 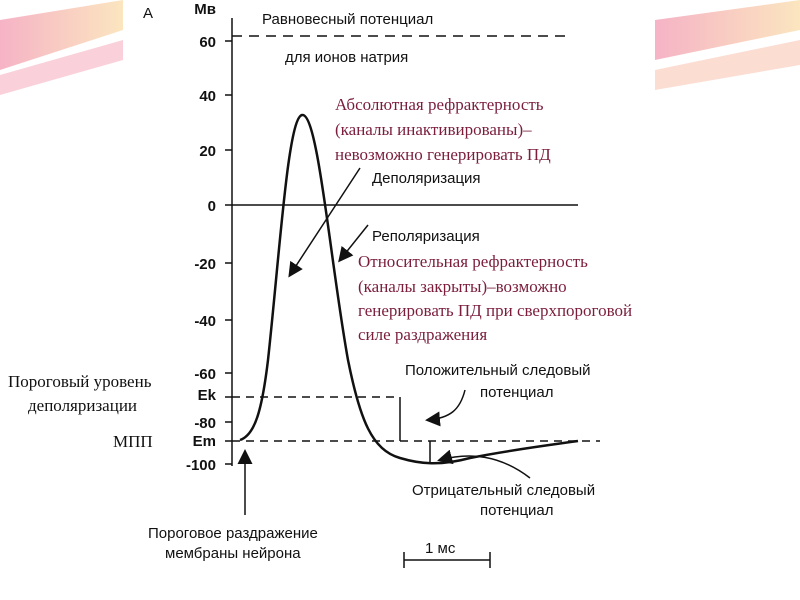 I want to click on y-tick: -20, so click(x=205, y=264).